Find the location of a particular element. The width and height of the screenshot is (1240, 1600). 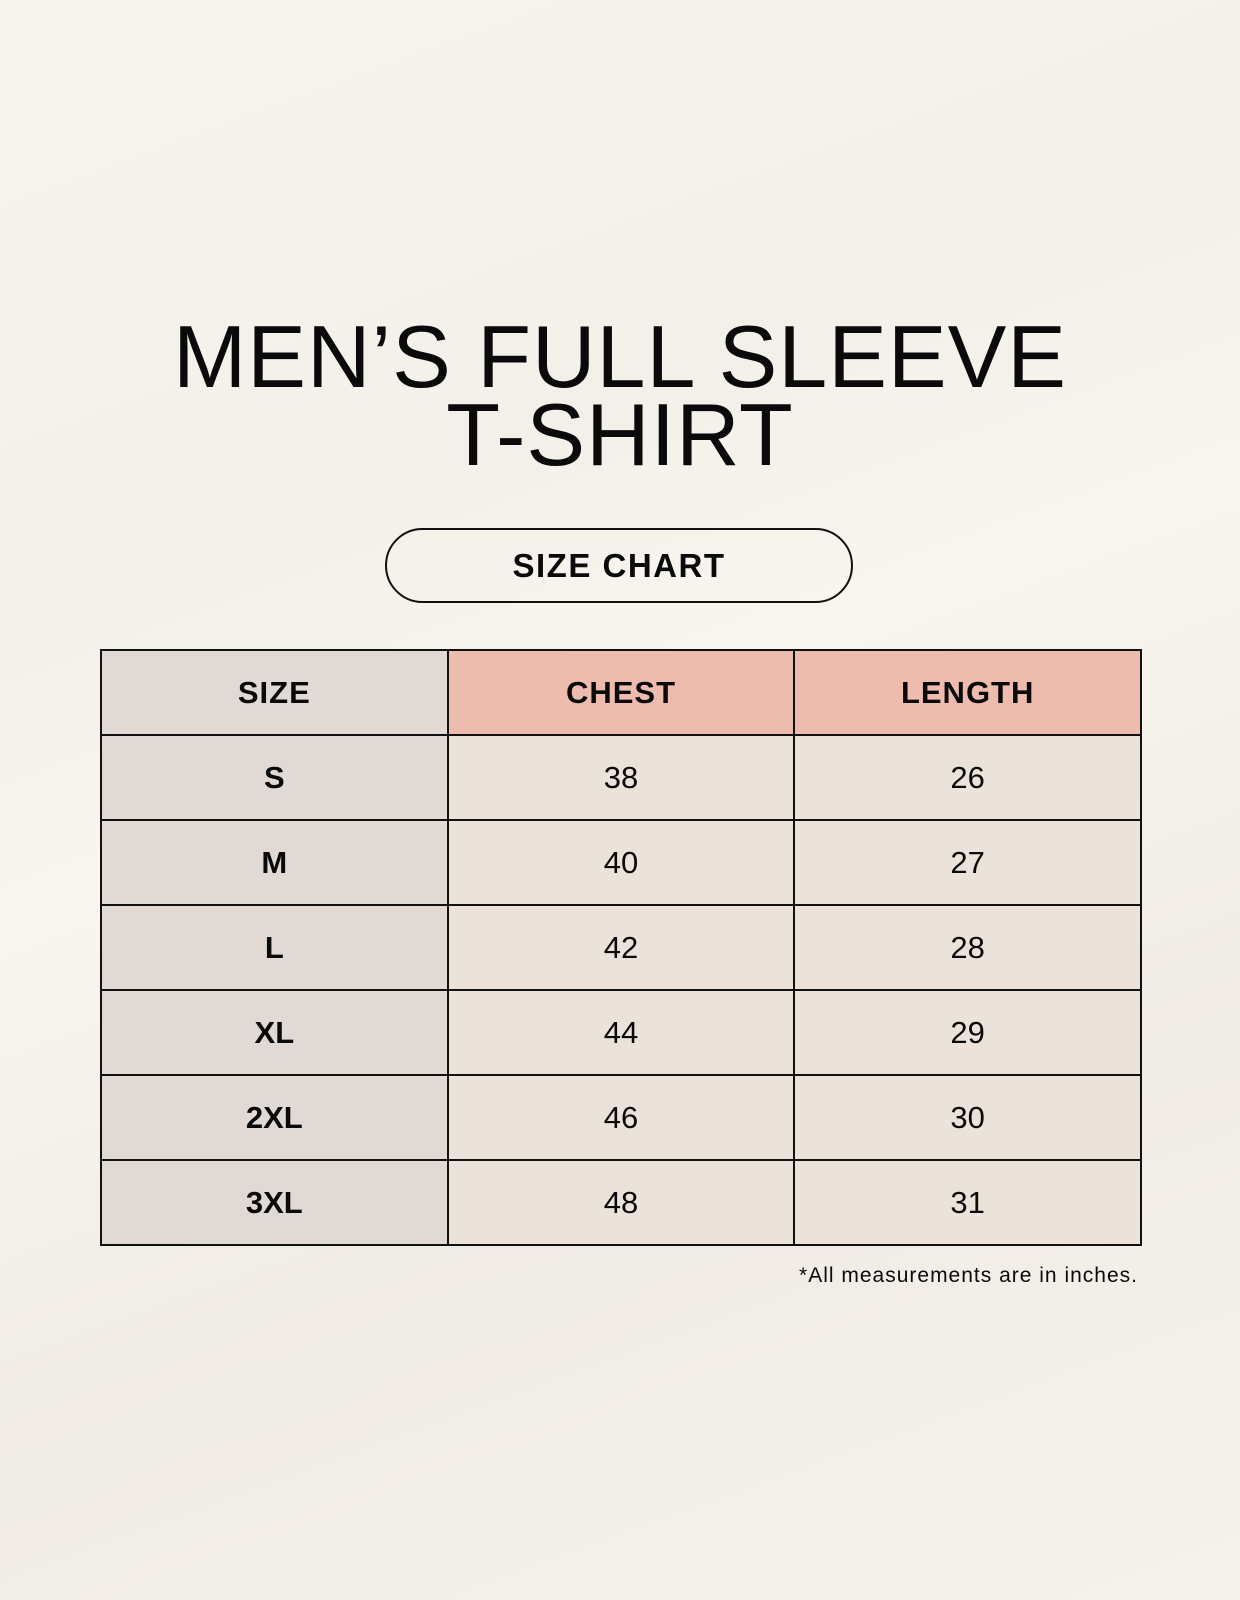

cell-chest: 46 is located at coordinates (621, 1117).